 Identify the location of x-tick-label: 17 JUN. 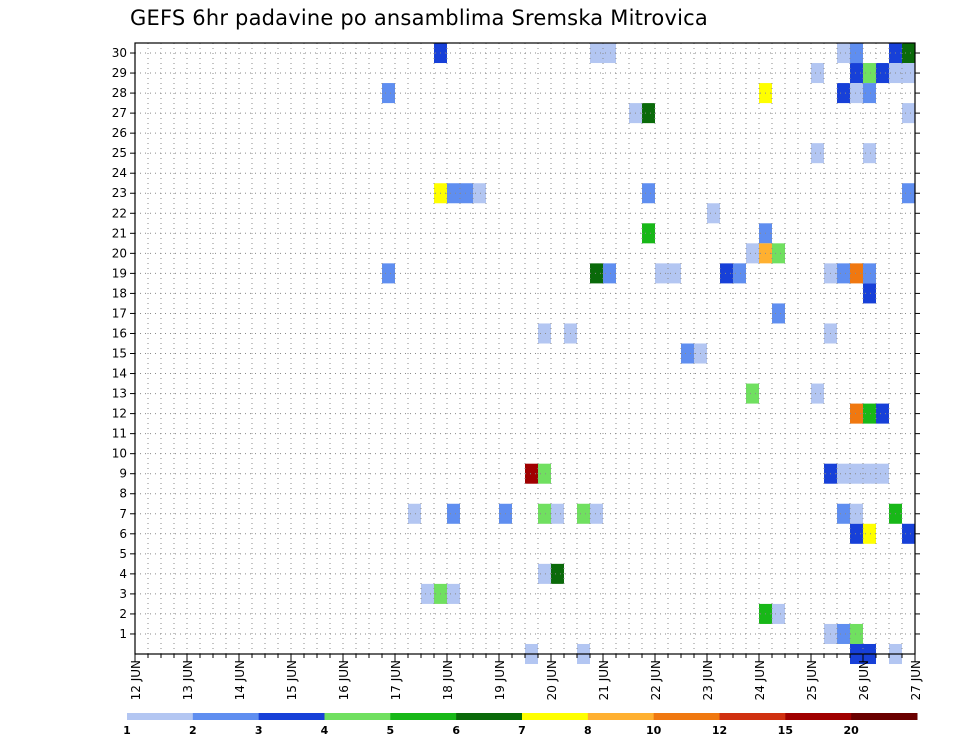
(396, 680).